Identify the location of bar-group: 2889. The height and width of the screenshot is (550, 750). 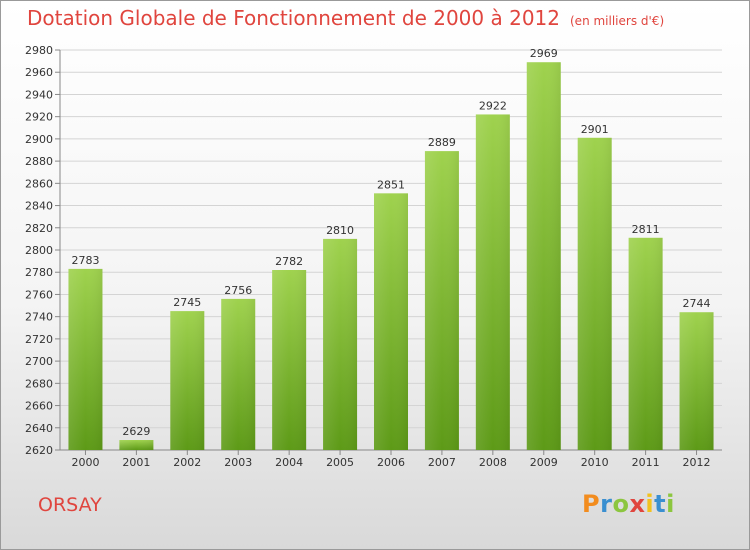
(441, 293).